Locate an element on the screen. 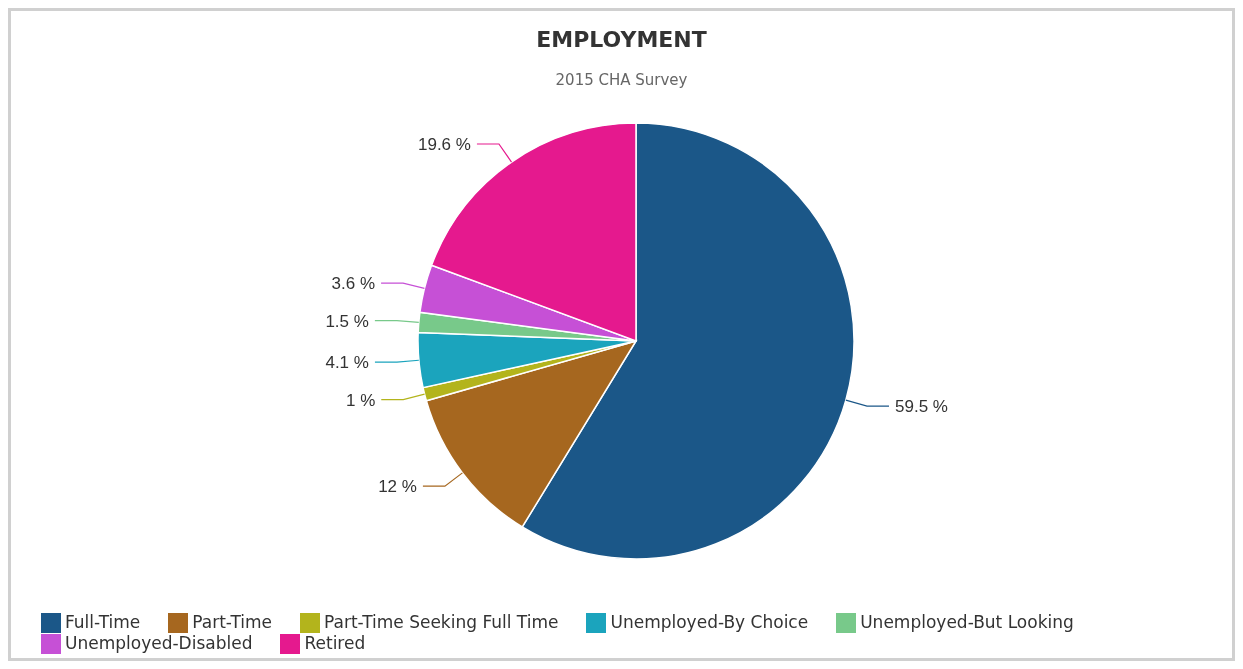  legend-label: Unemployed-But Looking is located at coordinates (967, 622).